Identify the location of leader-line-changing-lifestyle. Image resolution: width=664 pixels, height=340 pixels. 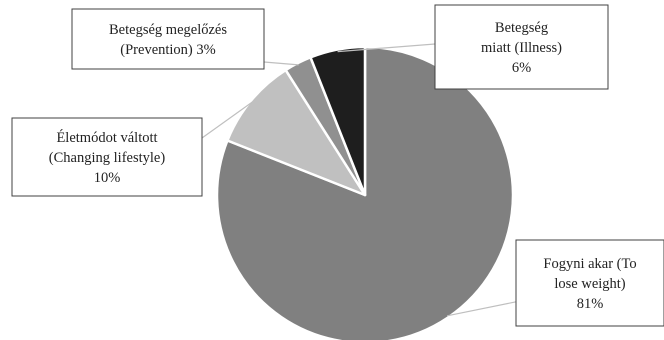
(227, 120).